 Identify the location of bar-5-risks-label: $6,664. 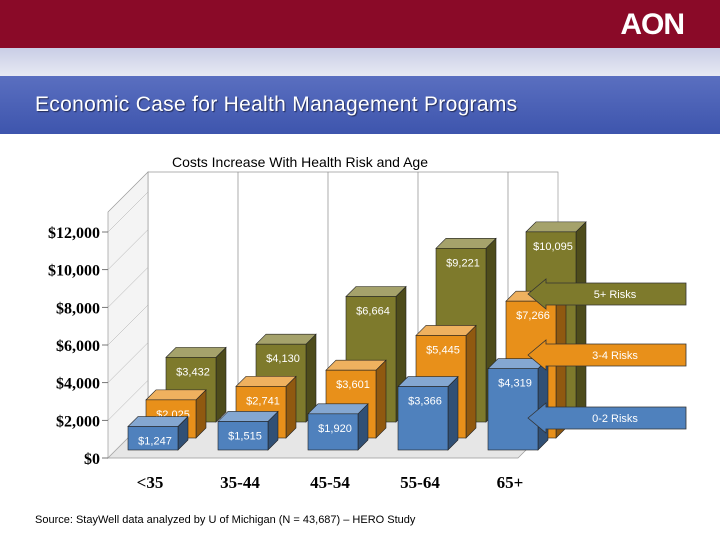
(373, 311).